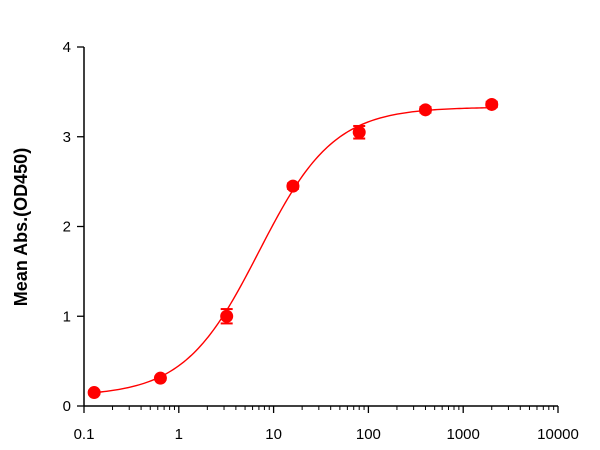 The image size is (600, 450). What do you see at coordinates (273, 434) in the screenshot?
I see `x-tick-label: 10` at bounding box center [273, 434].